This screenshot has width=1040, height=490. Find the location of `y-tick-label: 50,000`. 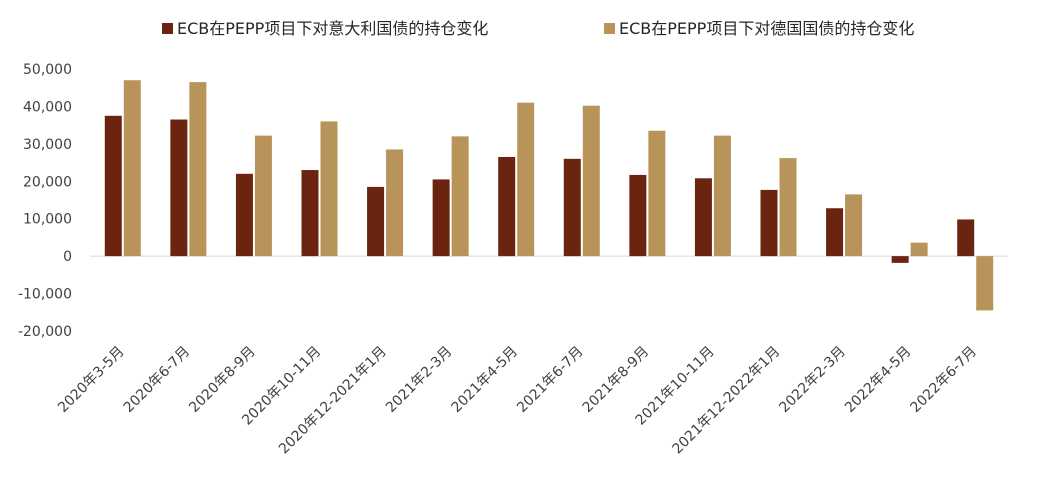

y-tick-label: 50,000 is located at coordinates (47, 70).